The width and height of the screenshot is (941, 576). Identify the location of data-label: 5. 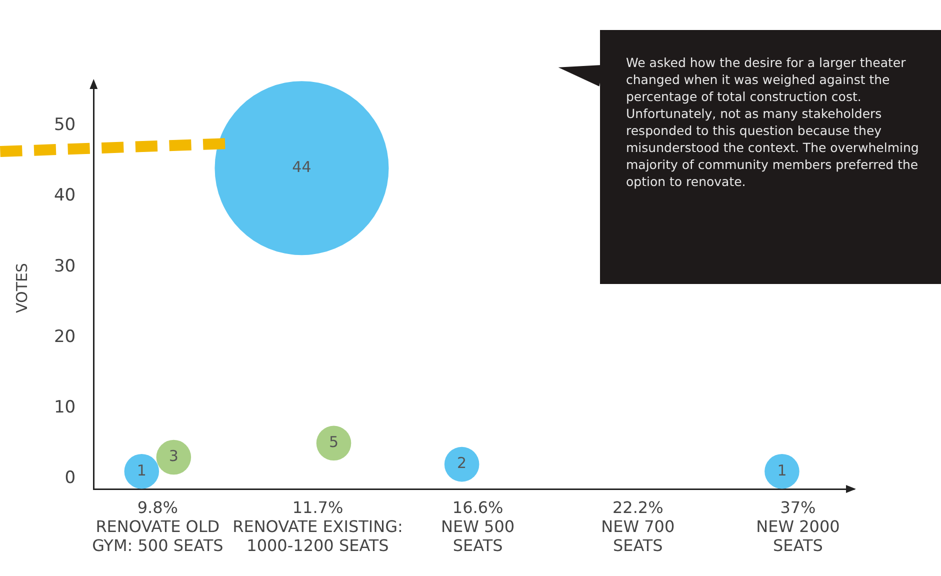
(333, 442).